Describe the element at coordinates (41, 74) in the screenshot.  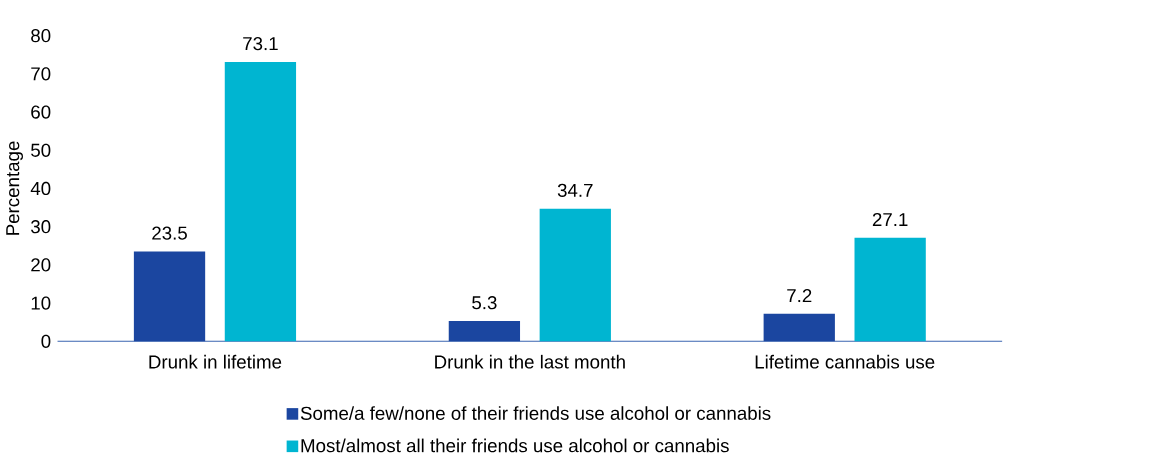
I see `y-tick-label: 70` at that location.